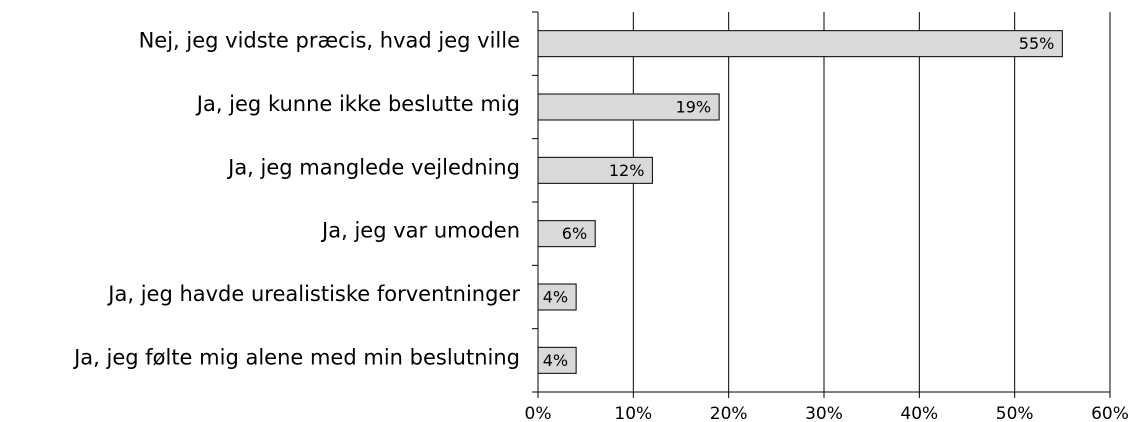 The image size is (1128, 422). What do you see at coordinates (538, 413) in the screenshot?
I see `x-tick-label: 0%` at bounding box center [538, 413].